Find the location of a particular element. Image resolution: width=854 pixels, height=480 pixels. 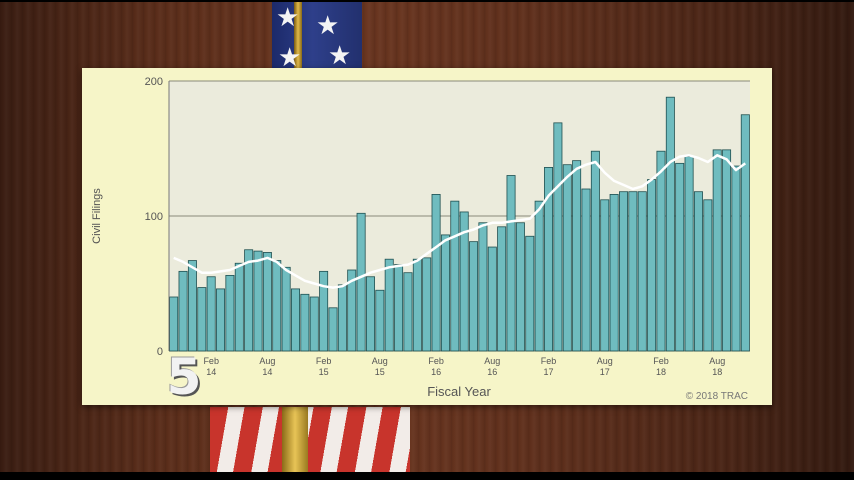

y-tick-label: 200 is located at coordinates (154, 82).